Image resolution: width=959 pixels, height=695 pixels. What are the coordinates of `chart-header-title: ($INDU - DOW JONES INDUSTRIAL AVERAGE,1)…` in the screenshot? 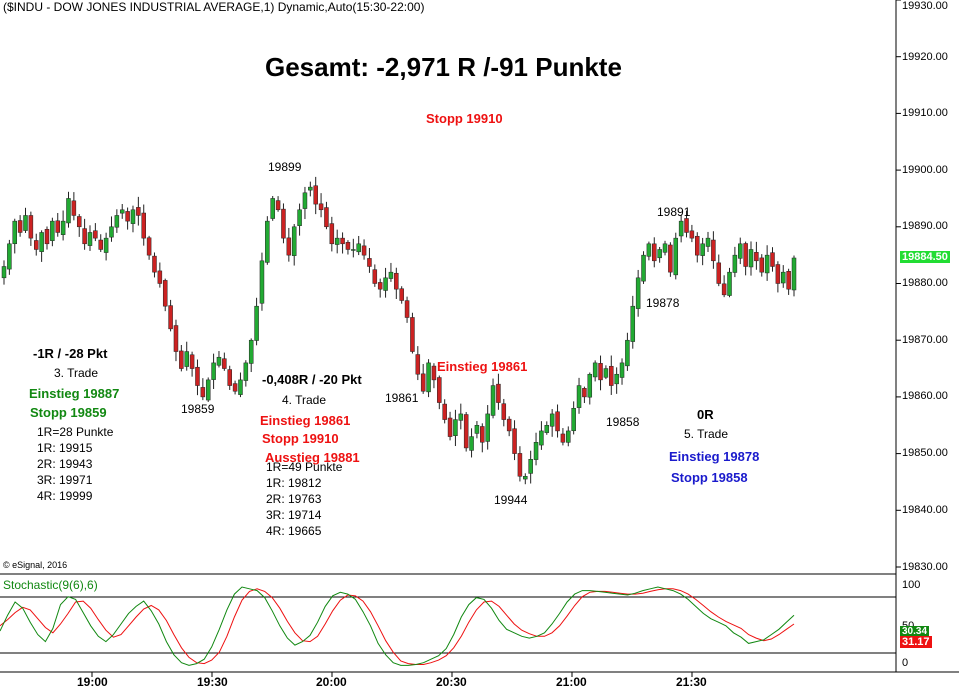 It's located at (214, 7).